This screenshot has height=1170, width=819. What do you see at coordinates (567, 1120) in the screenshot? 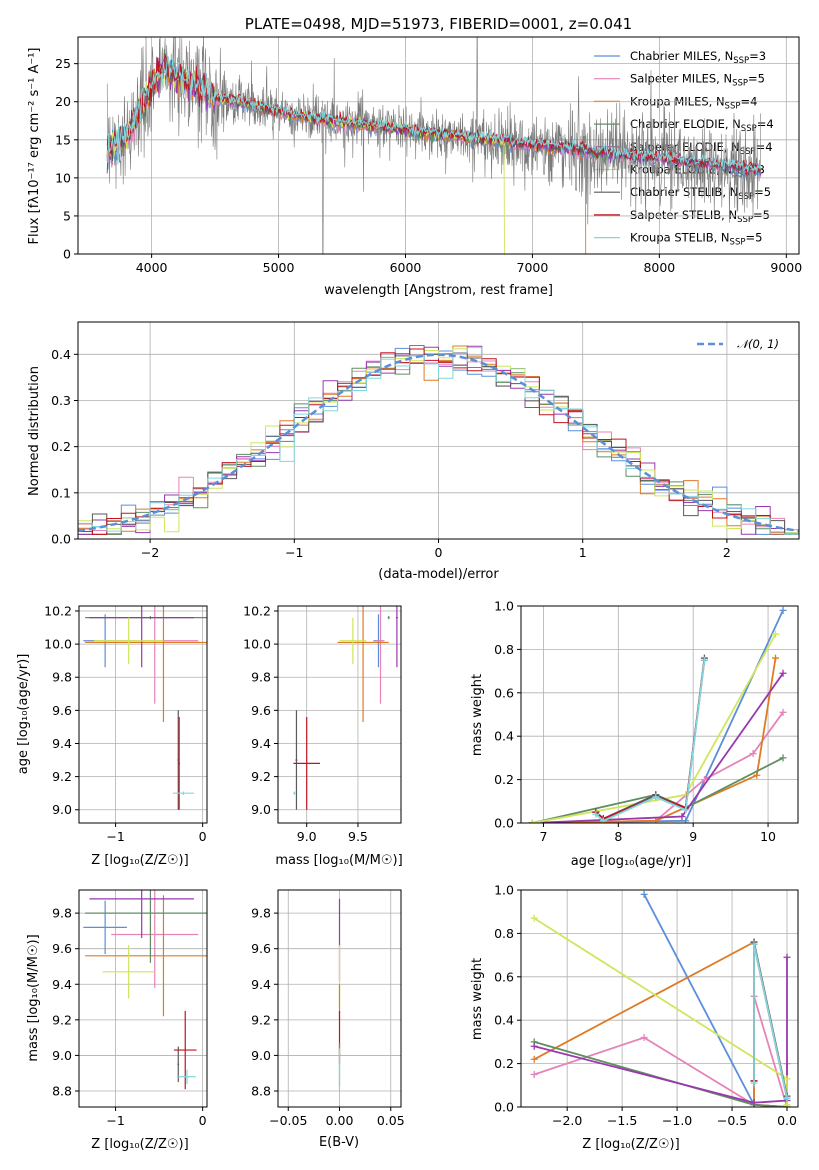
I see `weight-z-xtick-label: −2.0` at bounding box center [567, 1120].